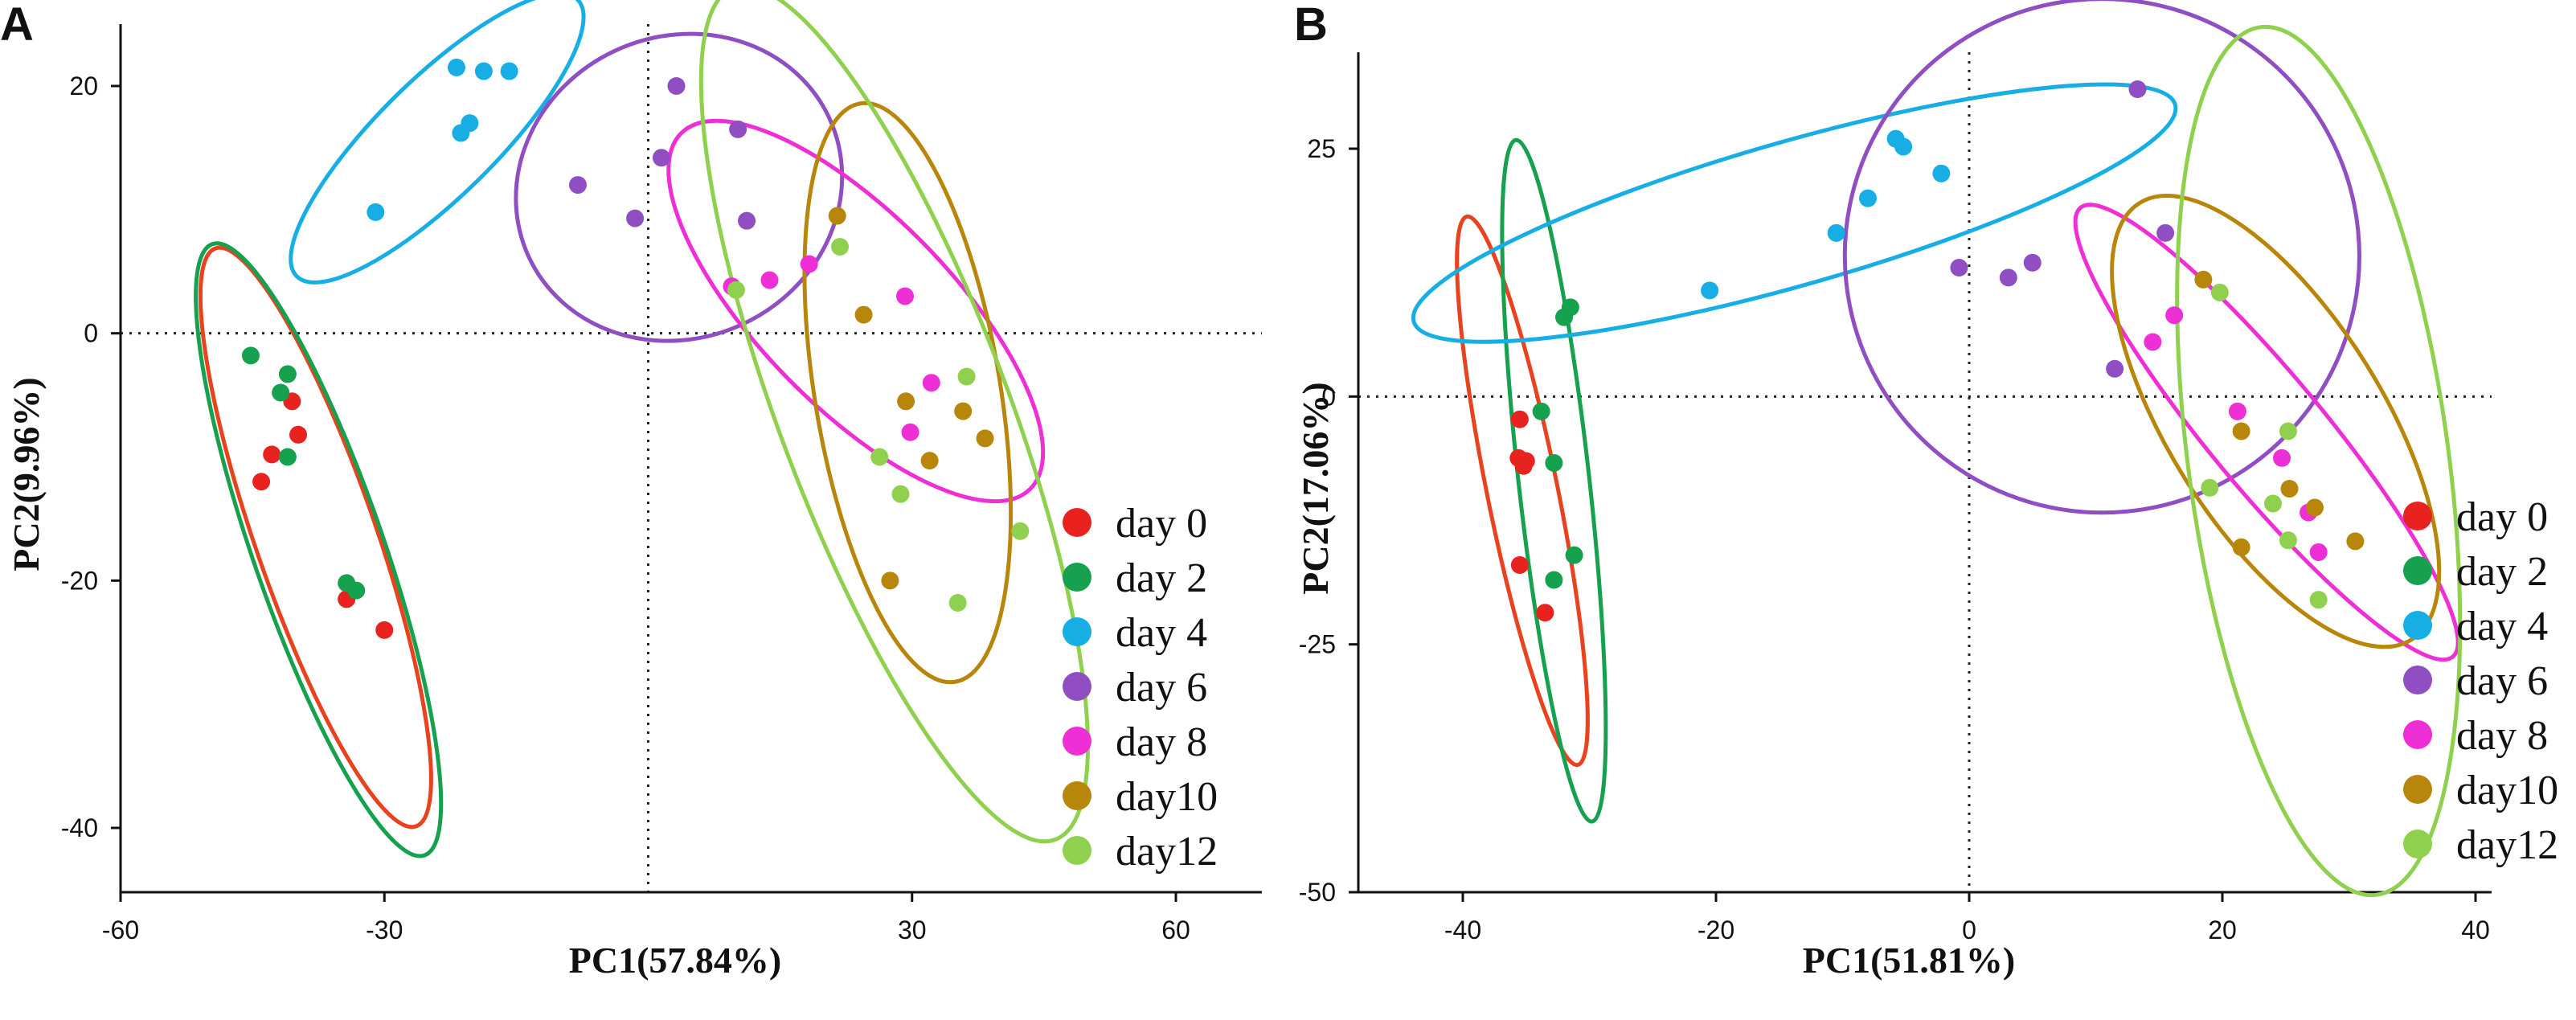  Describe the element at coordinates (1161, 524) in the screenshot. I see `legend-label: day 0` at that location.